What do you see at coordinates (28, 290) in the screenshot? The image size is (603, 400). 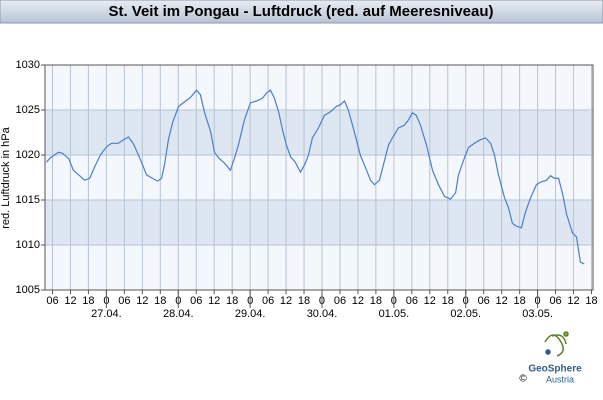 I see `y-tick-label: 1005` at bounding box center [28, 290].